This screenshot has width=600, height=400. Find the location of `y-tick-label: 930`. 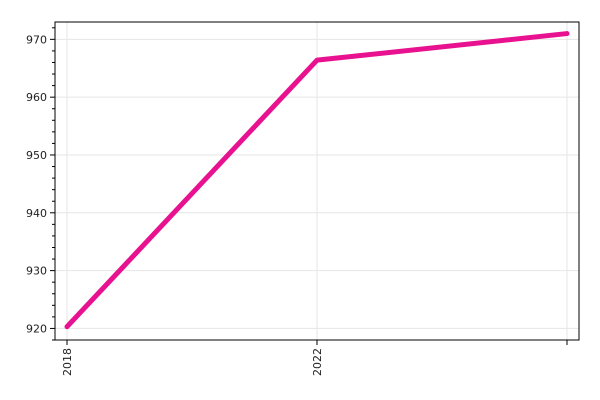

y-tick-label: 930 is located at coordinates (36, 271).